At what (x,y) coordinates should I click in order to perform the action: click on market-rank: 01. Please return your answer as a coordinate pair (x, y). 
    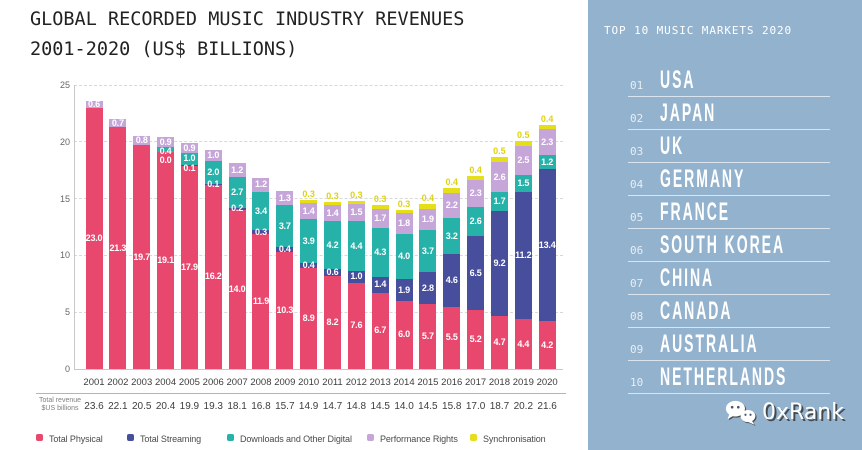
    Looking at the image, I should click on (637, 85).